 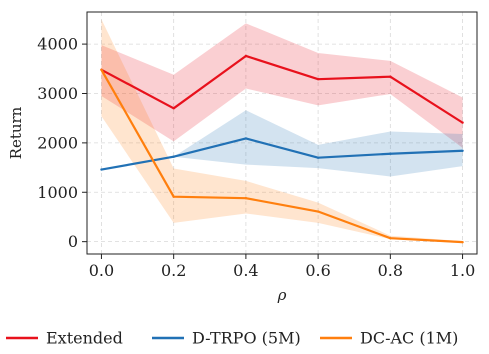 I want to click on x-tick-label: 0.0, so click(x=101, y=270).